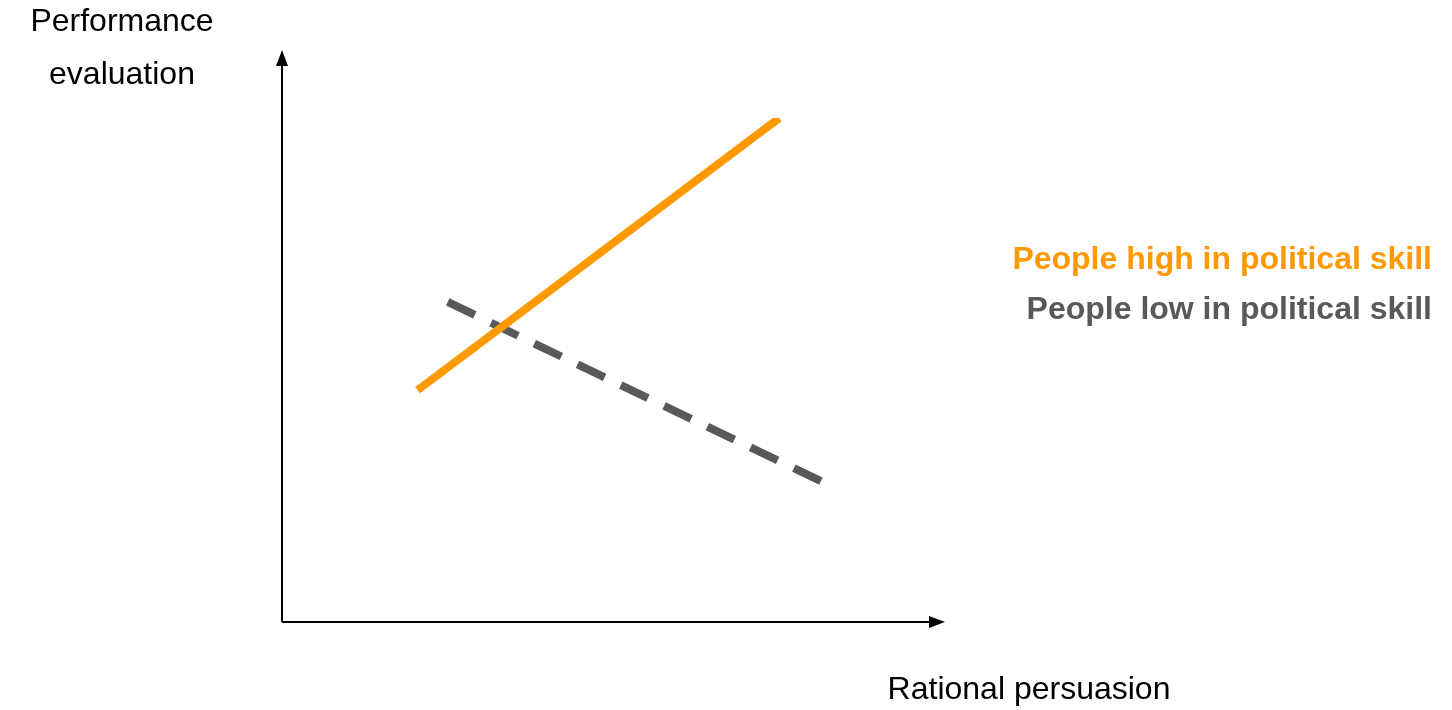  What do you see at coordinates (122, 46) in the screenshot?
I see `y-axis-title: Performance evaluation` at bounding box center [122, 46].